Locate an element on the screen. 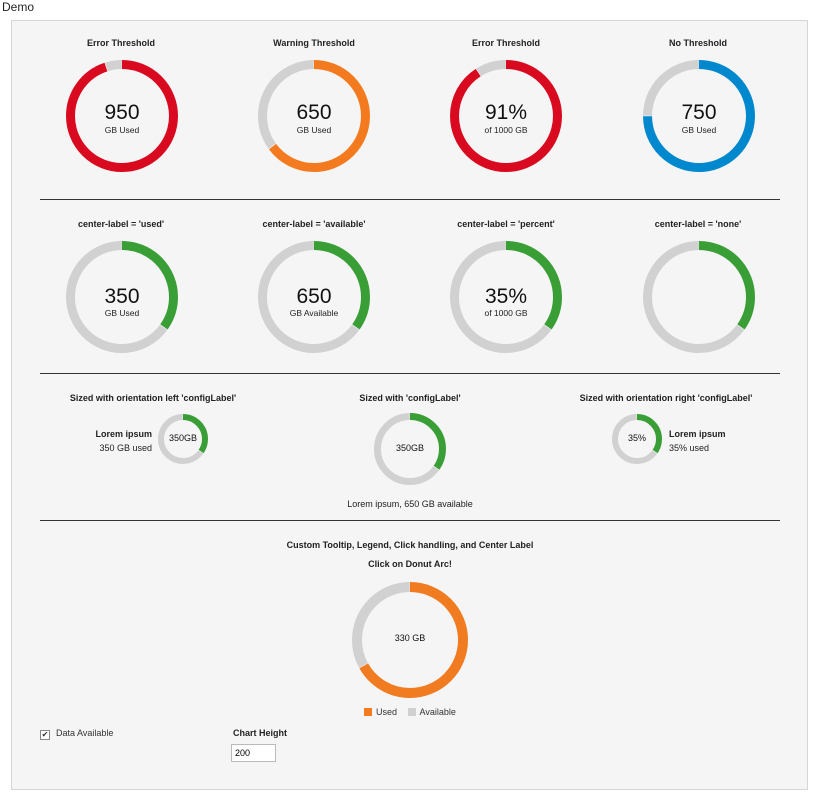  center-value: 950 is located at coordinates (122, 112).